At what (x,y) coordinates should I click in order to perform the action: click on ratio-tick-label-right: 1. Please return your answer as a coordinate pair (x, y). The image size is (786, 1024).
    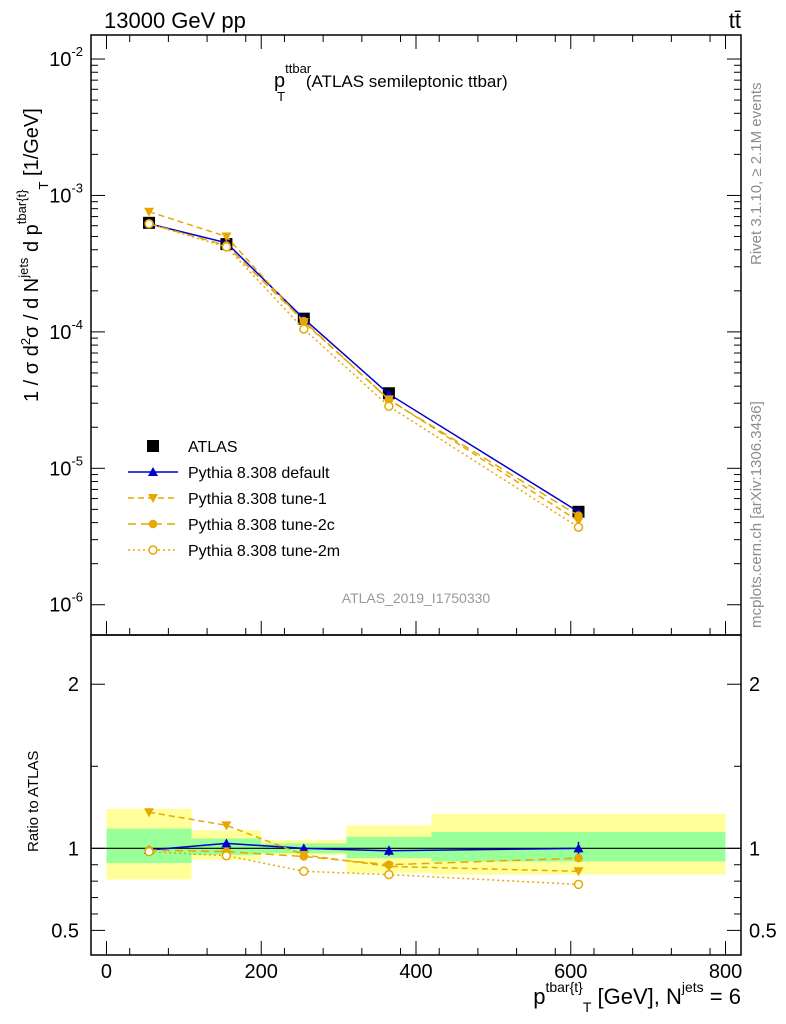
    Looking at the image, I should click on (754, 849).